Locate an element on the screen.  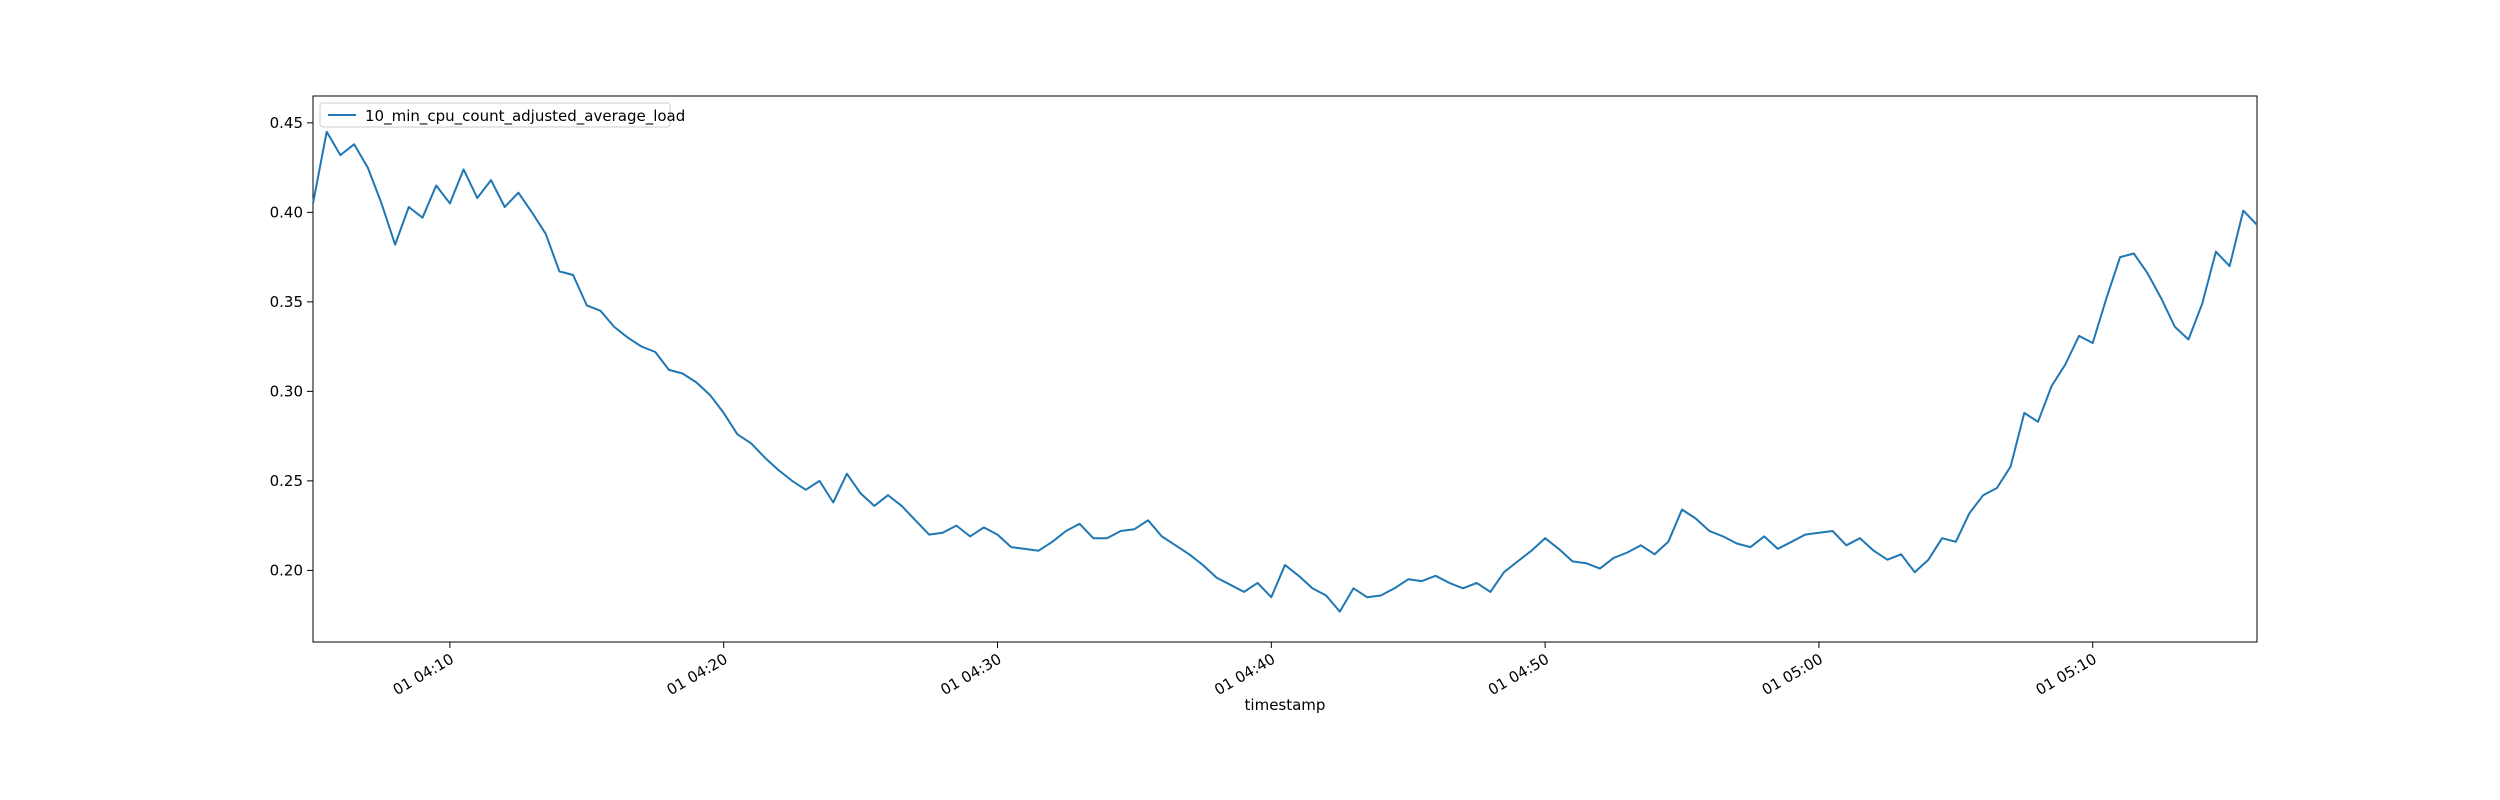
legend-entry: 10_min_cpu_count_adjusted_average_load is located at coordinates (525, 116).